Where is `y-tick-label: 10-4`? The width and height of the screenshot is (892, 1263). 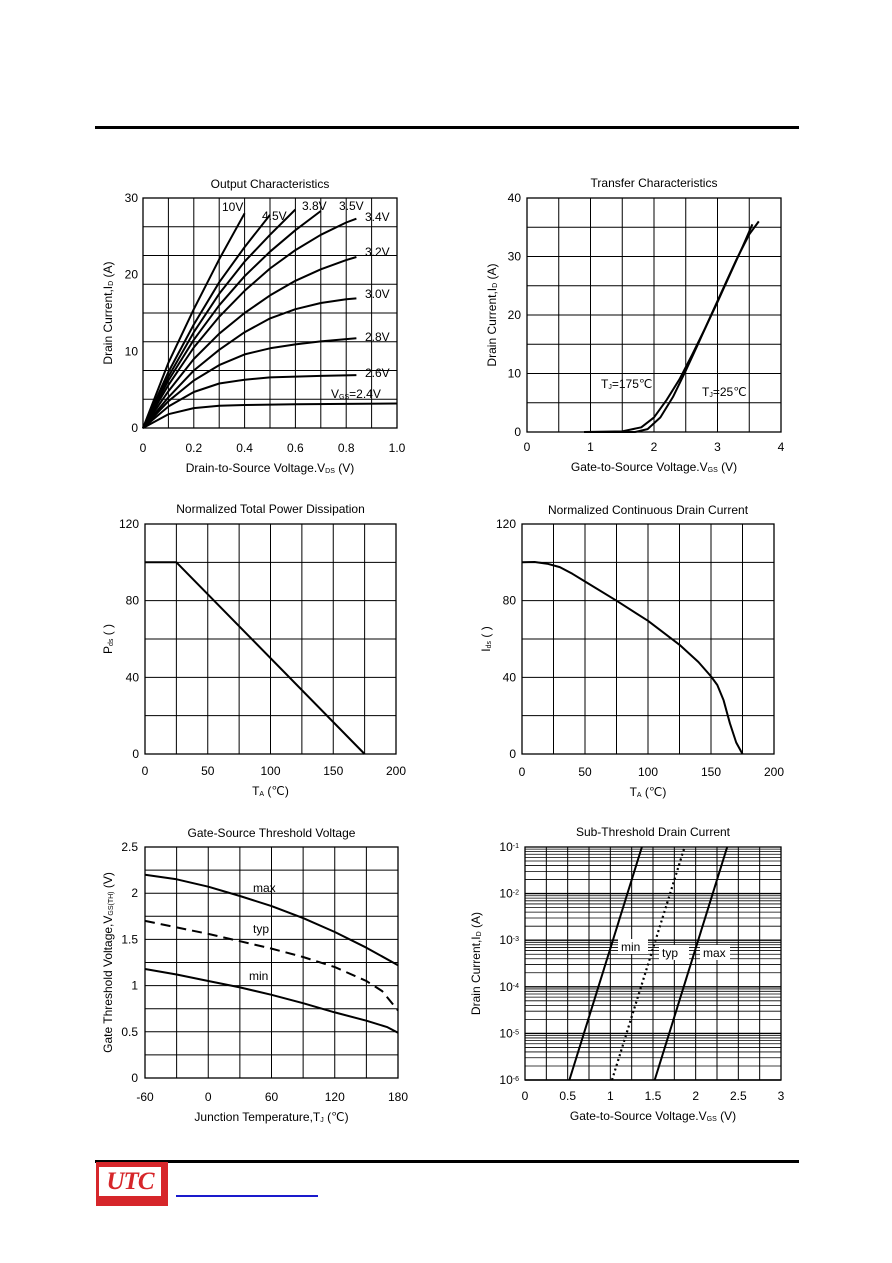 y-tick-label: 10-4 is located at coordinates (509, 987).